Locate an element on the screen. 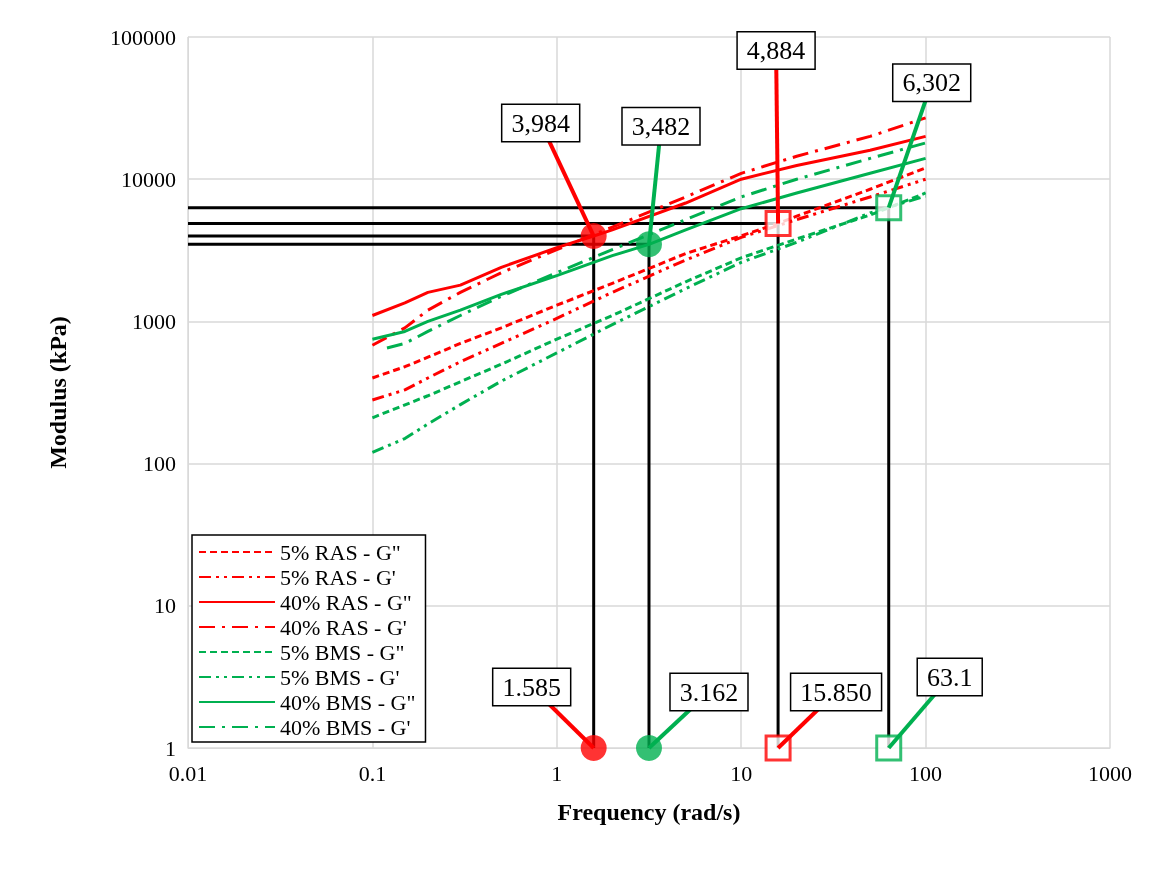  x-tick-label: 0.1 is located at coordinates (372, 773).